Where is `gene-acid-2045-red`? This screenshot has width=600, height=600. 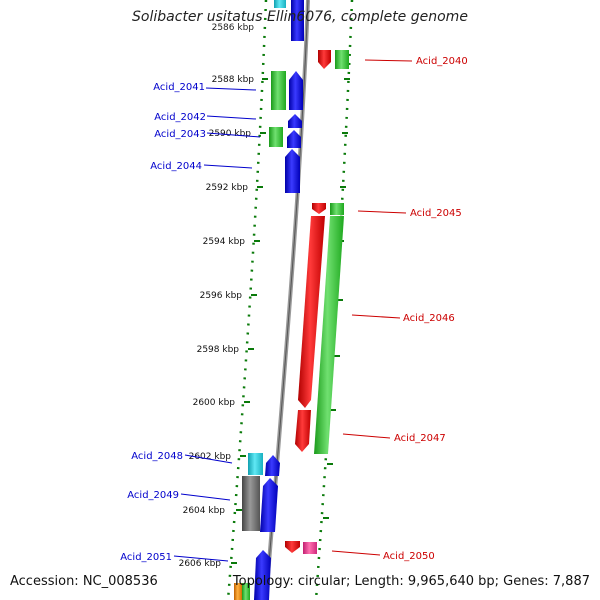 gene-acid-2045-red is located at coordinates (319, 208).